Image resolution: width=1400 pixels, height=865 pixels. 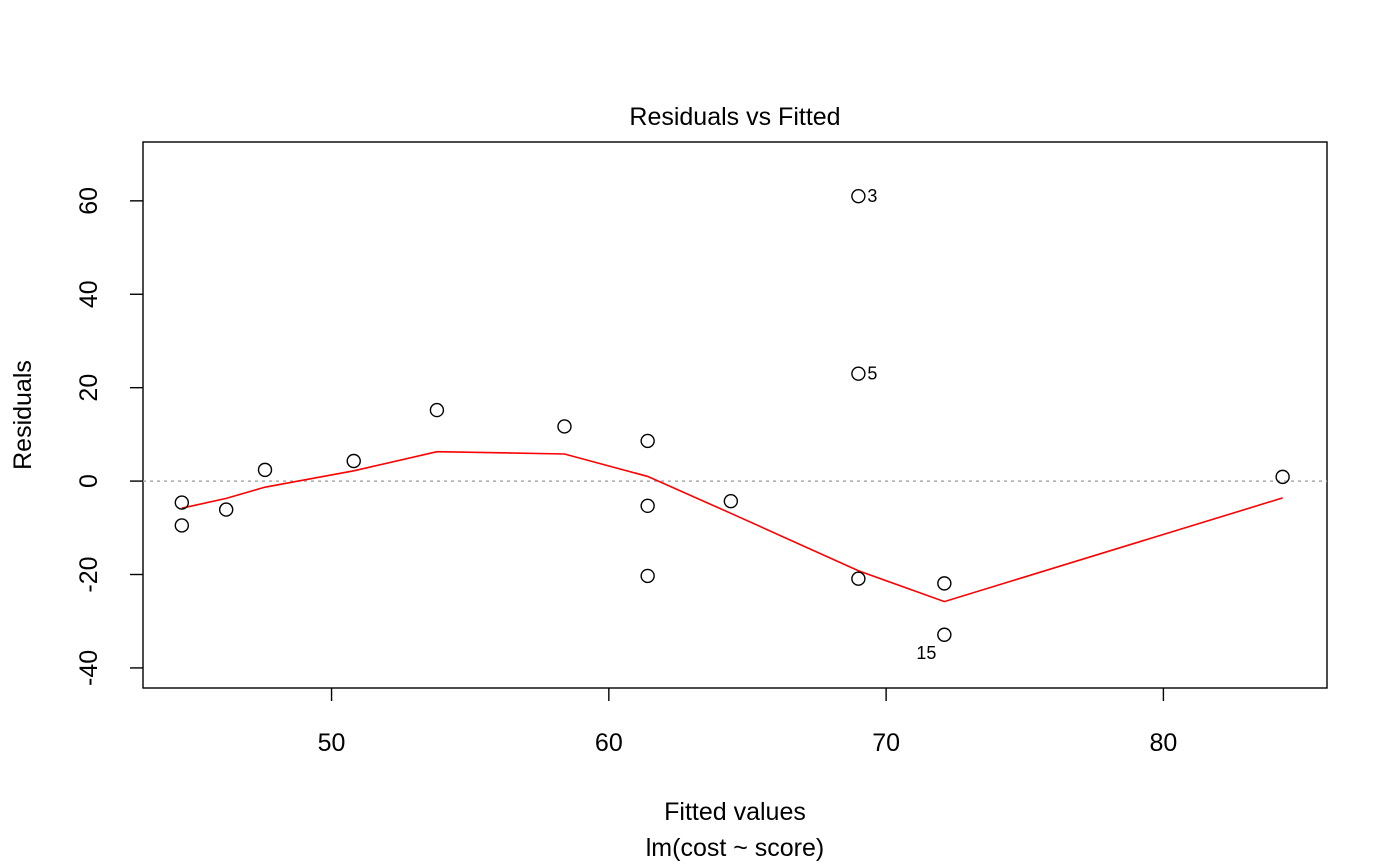 I want to click on y-tick-label: -40, so click(x=89, y=668).